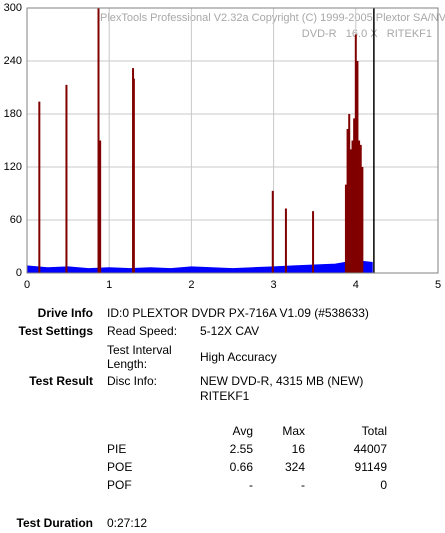  What do you see at coordinates (370, 467) in the screenshot?
I see `table-cell: 91149` at bounding box center [370, 467].